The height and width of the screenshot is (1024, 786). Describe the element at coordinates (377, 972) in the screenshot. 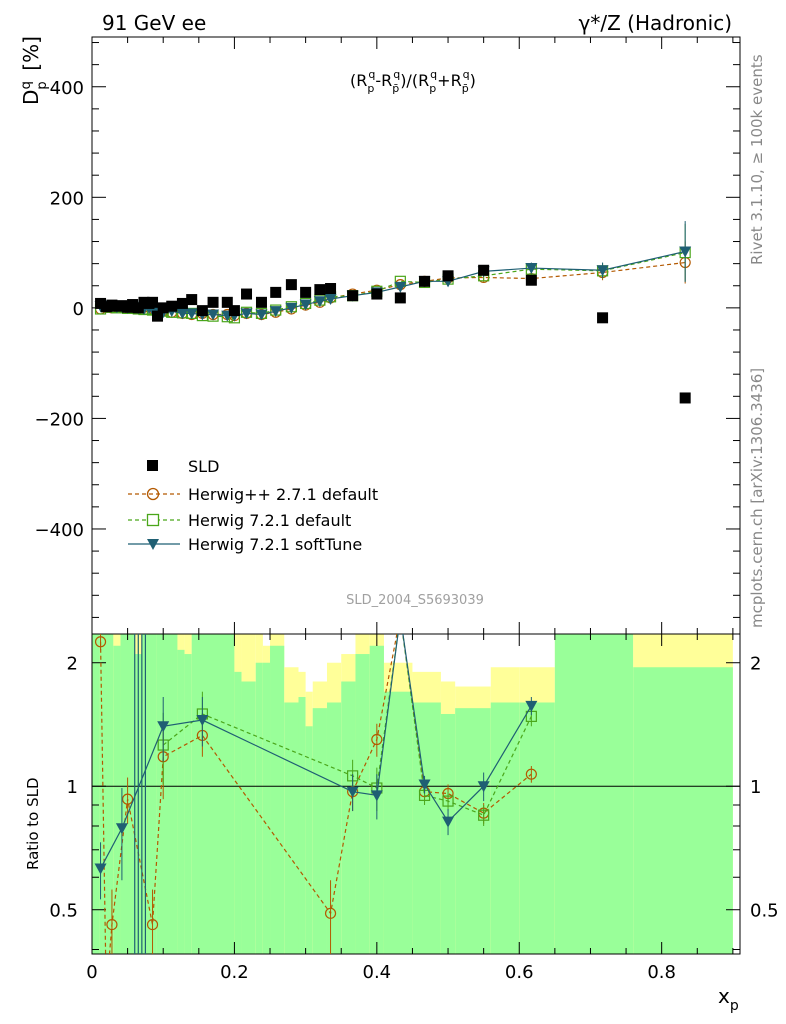

I see `x-tick-label: 0.4` at that location.